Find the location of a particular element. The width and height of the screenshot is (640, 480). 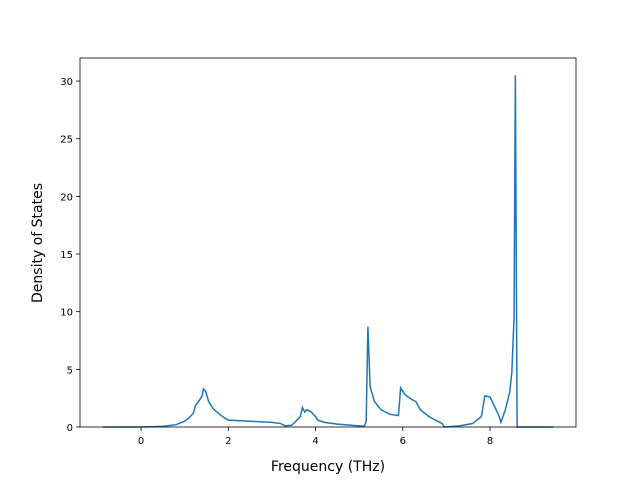

x-axis-label: Frequency (THz) is located at coordinates (328, 467).